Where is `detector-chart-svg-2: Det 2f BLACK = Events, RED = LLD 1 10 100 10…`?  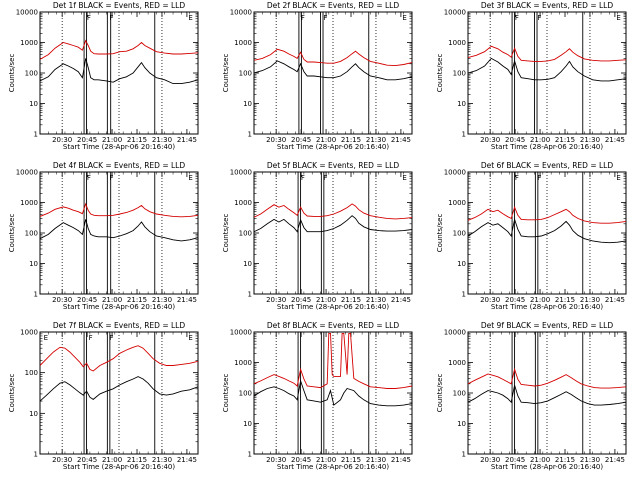 detector-chart-svg-2: Det 2f BLACK = Events, RED = LLD 1 10 100 10… is located at coordinates (317, 76).